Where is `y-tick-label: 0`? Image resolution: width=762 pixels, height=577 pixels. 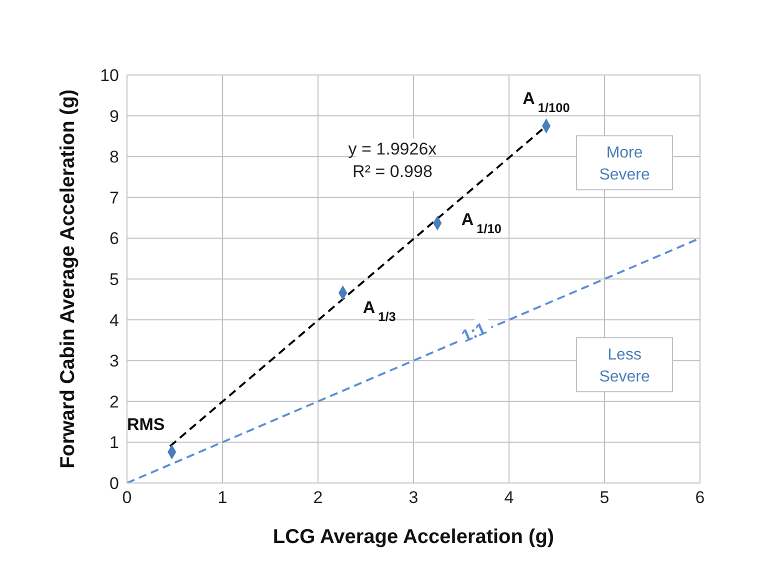
y-tick-label: 0 is located at coordinates (114, 484).